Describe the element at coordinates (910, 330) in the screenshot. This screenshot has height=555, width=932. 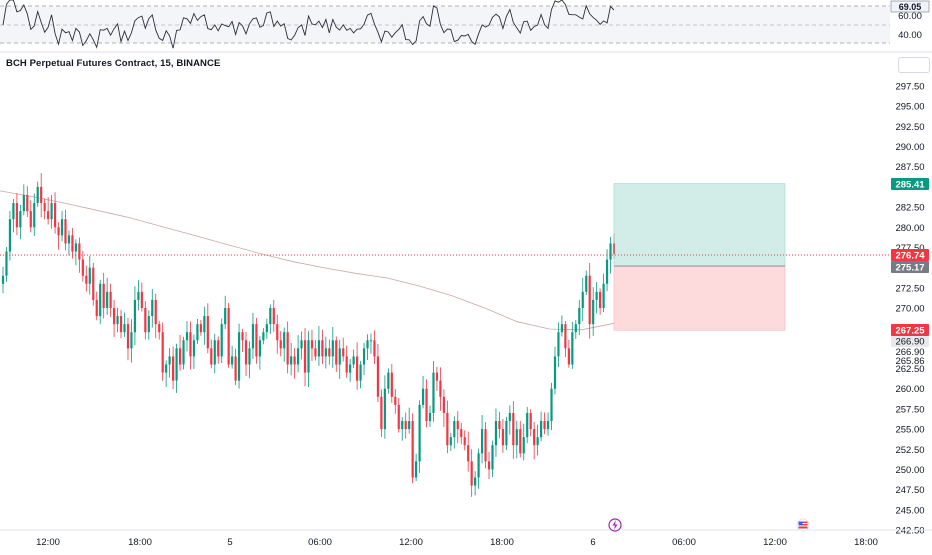
I see `stop-price-badge: 267.25` at that location.